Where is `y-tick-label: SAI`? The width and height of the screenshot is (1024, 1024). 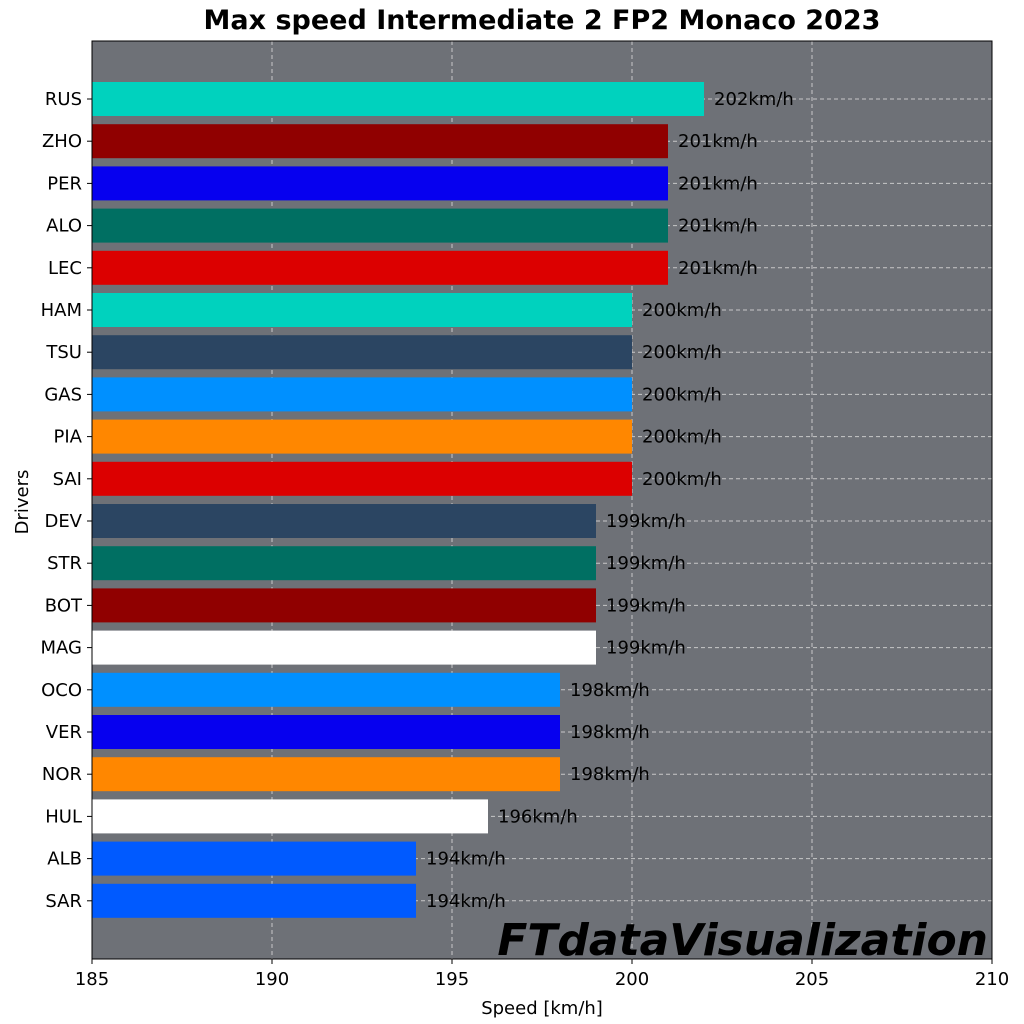 y-tick-label: SAI is located at coordinates (67, 479).